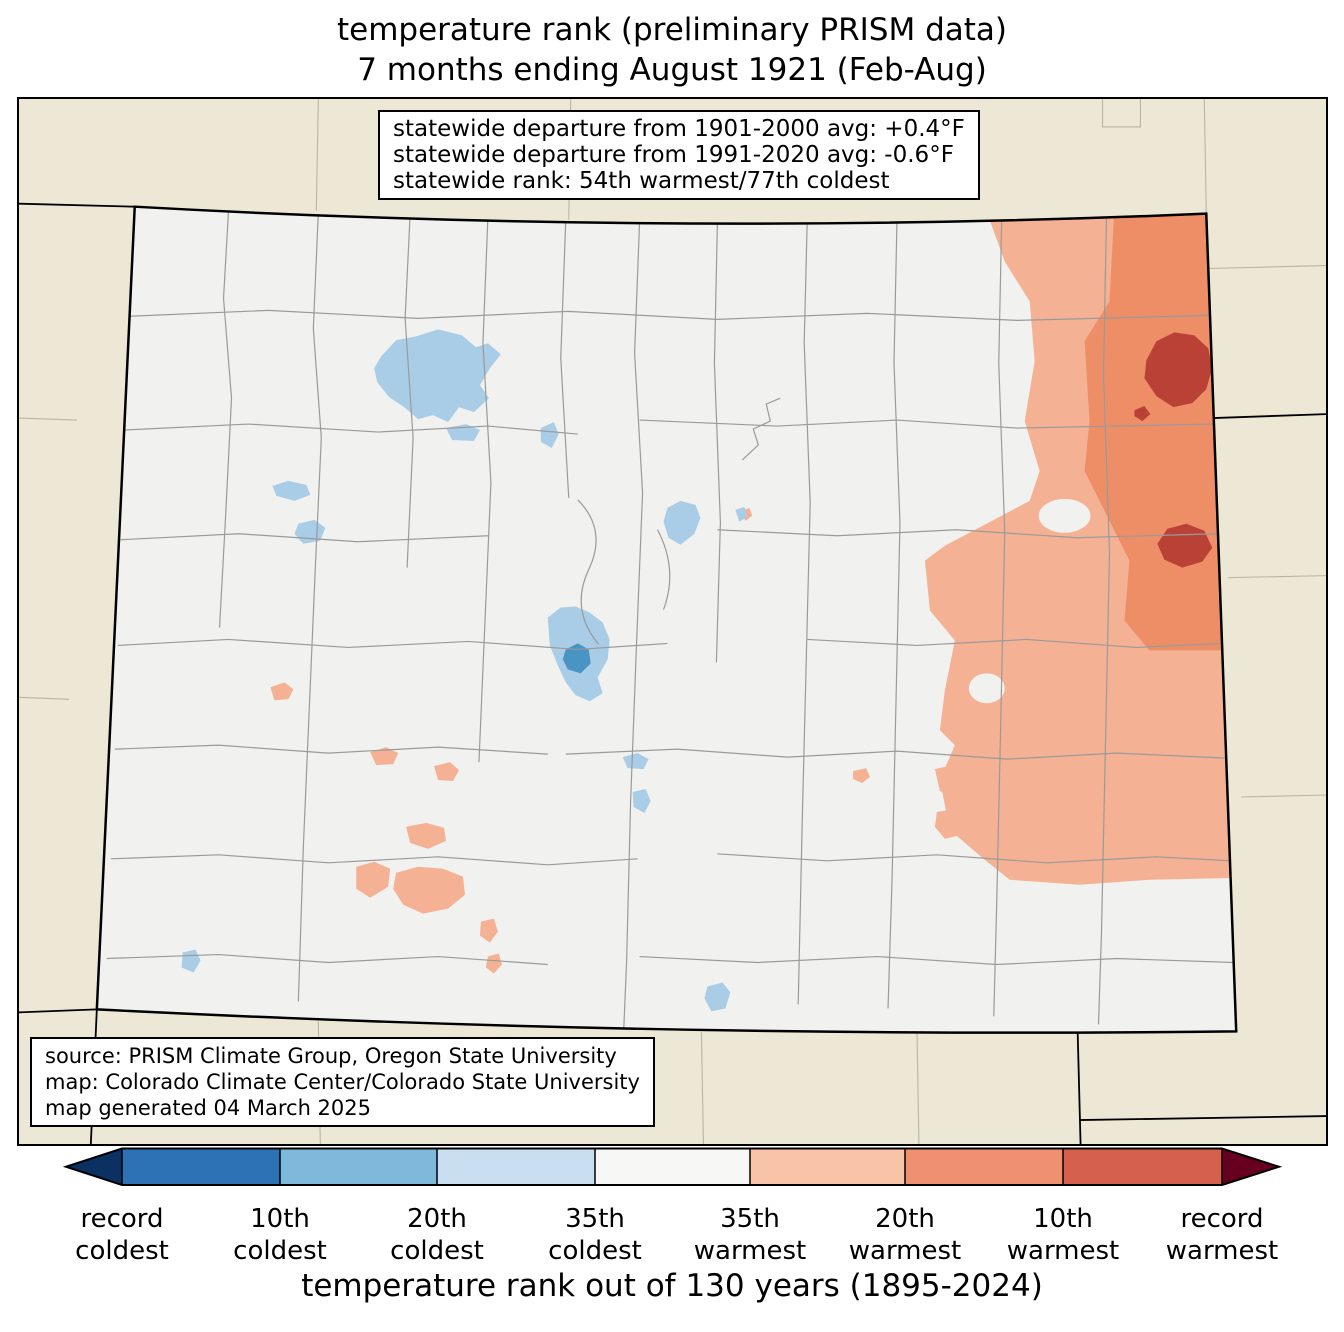  I want to click on legend-label-10th-coldest: 10th coldest, so click(280, 1235).